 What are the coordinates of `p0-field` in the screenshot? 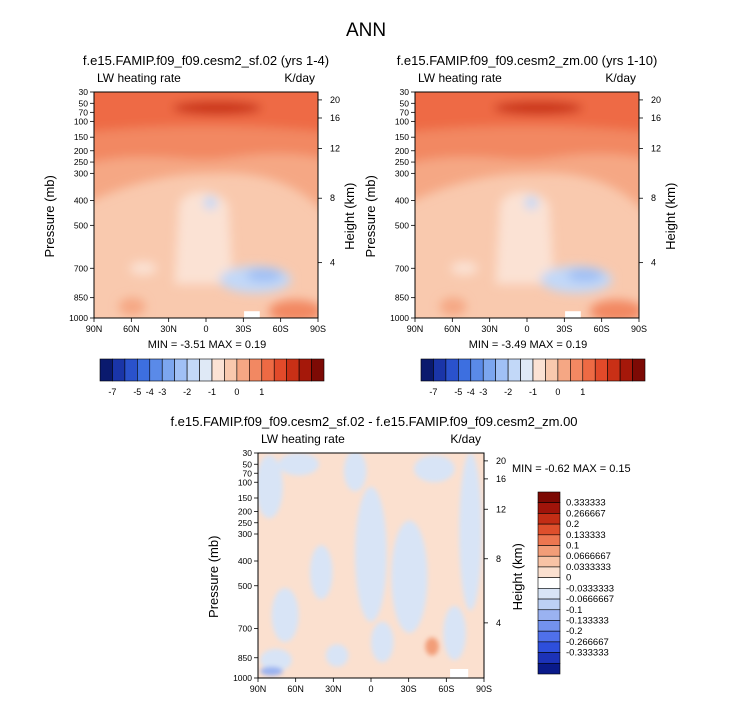 It's located at (206, 205).